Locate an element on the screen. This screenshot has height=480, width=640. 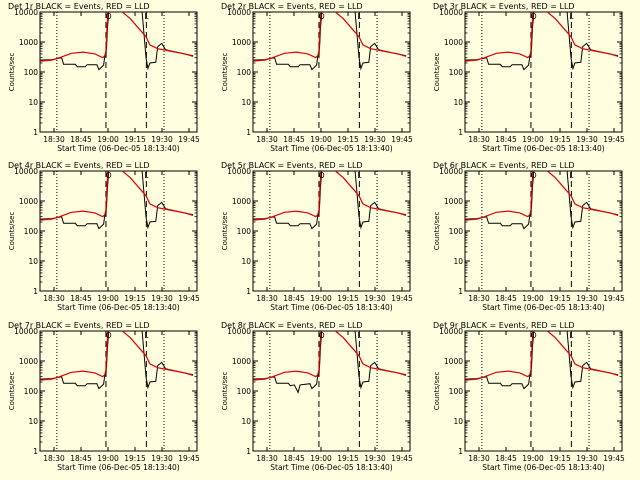
chart-title: Det 1r BLACK = Events, RED = LLD is located at coordinates (79, 6).